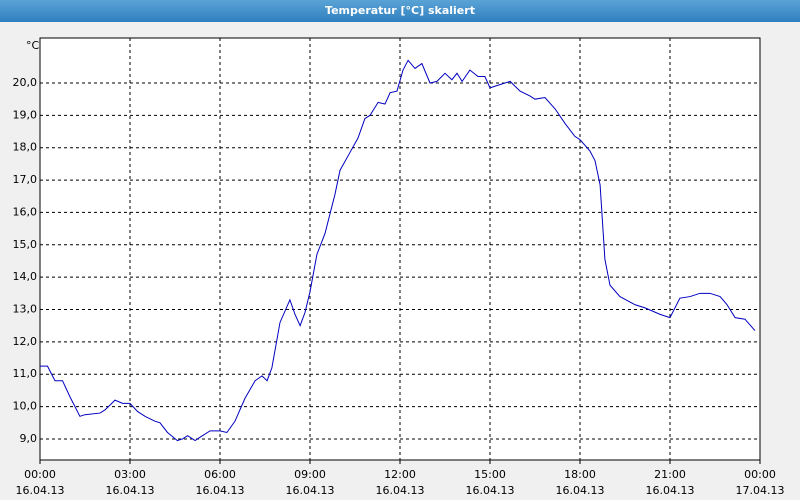 The height and width of the screenshot is (500, 800). I want to click on y-tick-label: 18,0, so click(25, 147).